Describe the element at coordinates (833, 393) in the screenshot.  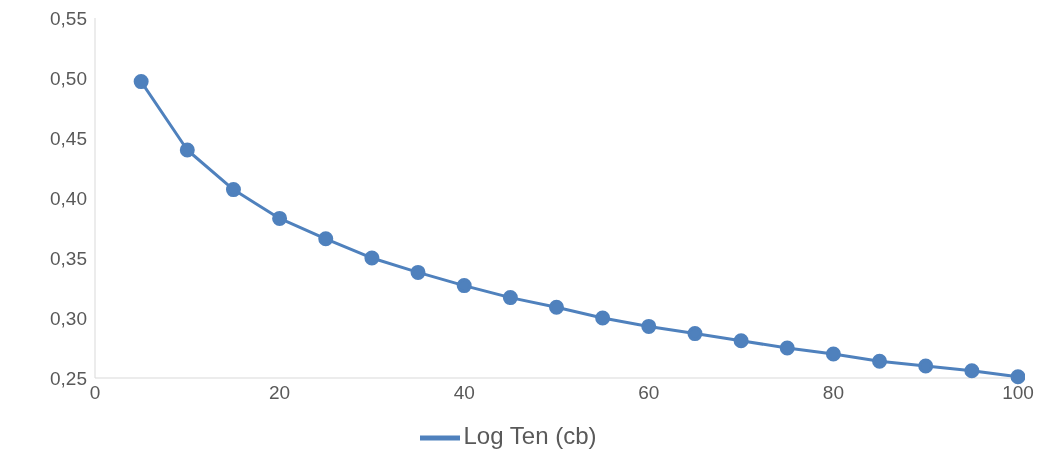
I see `x-tick-label: 80` at that location.